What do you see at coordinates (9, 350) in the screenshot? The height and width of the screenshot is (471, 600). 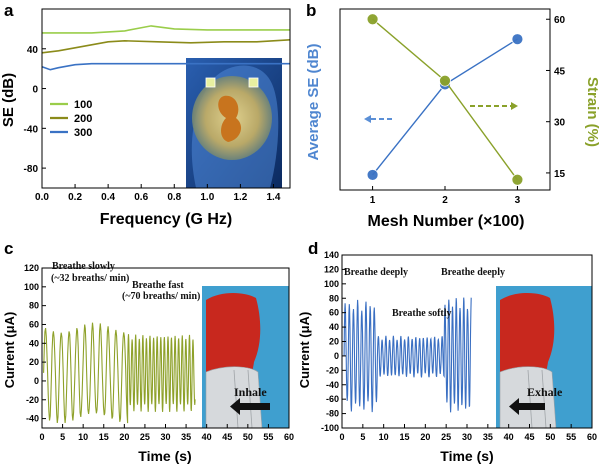 I see `y-axis-label-c: Current (μA)` at bounding box center [9, 350].